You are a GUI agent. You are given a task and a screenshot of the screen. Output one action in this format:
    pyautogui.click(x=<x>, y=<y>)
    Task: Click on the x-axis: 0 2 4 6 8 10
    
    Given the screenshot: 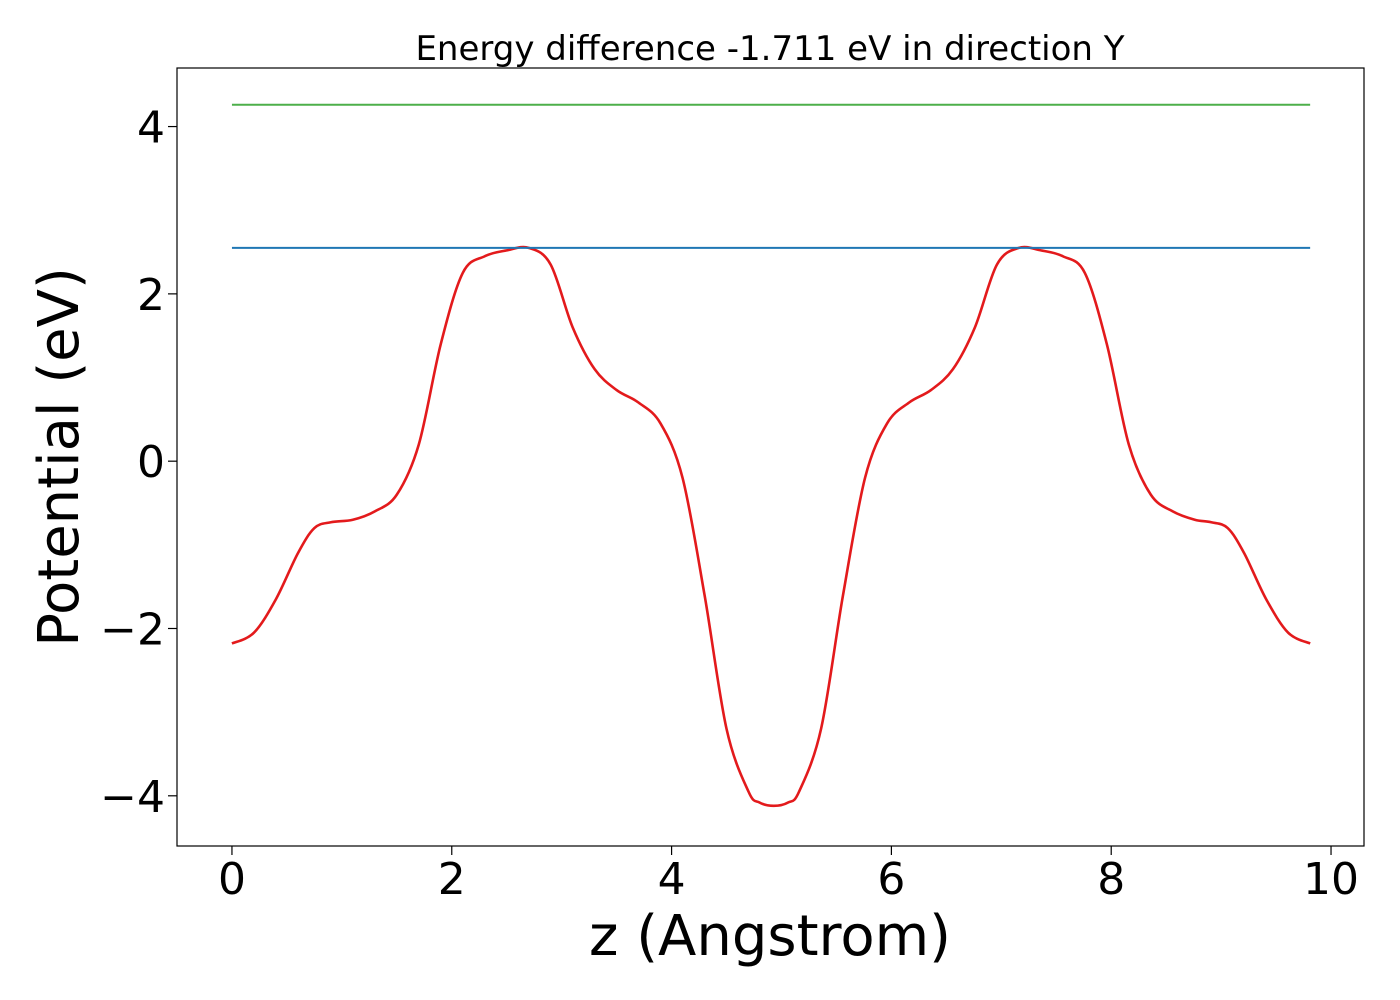 What is the action you would take?
    pyautogui.click(x=788, y=875)
    